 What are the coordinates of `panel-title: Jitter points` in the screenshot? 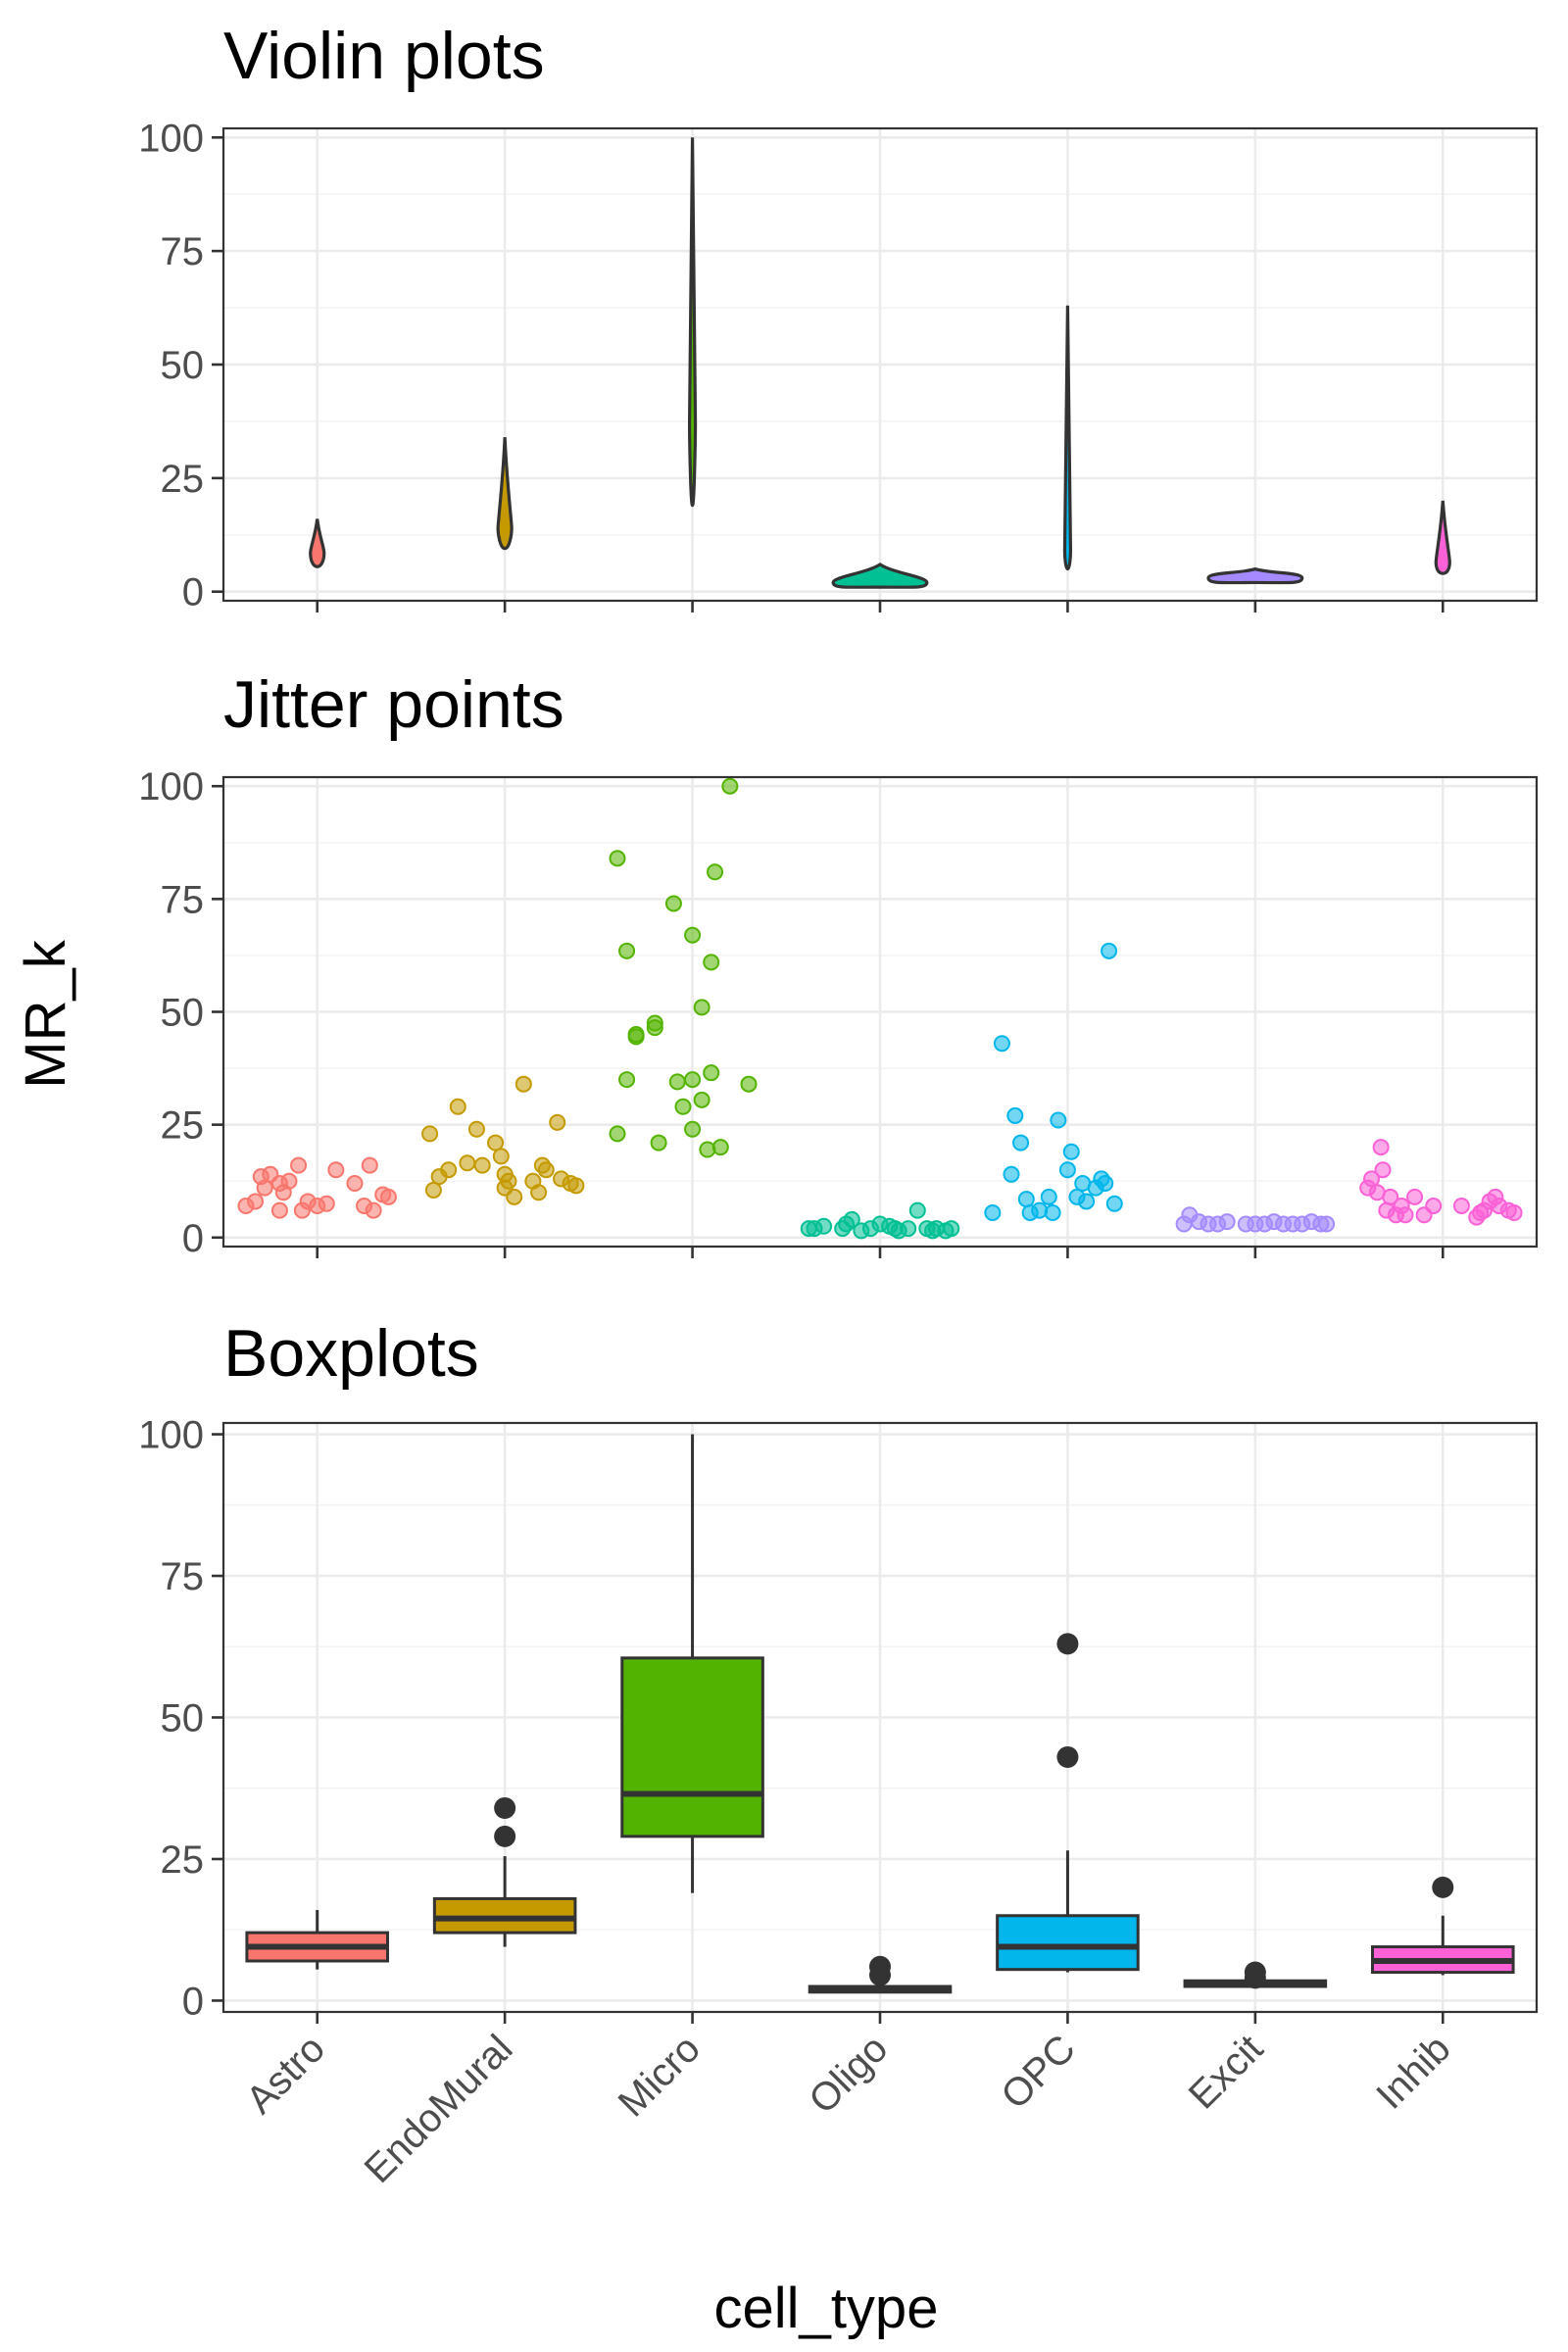 It's located at (393, 704).